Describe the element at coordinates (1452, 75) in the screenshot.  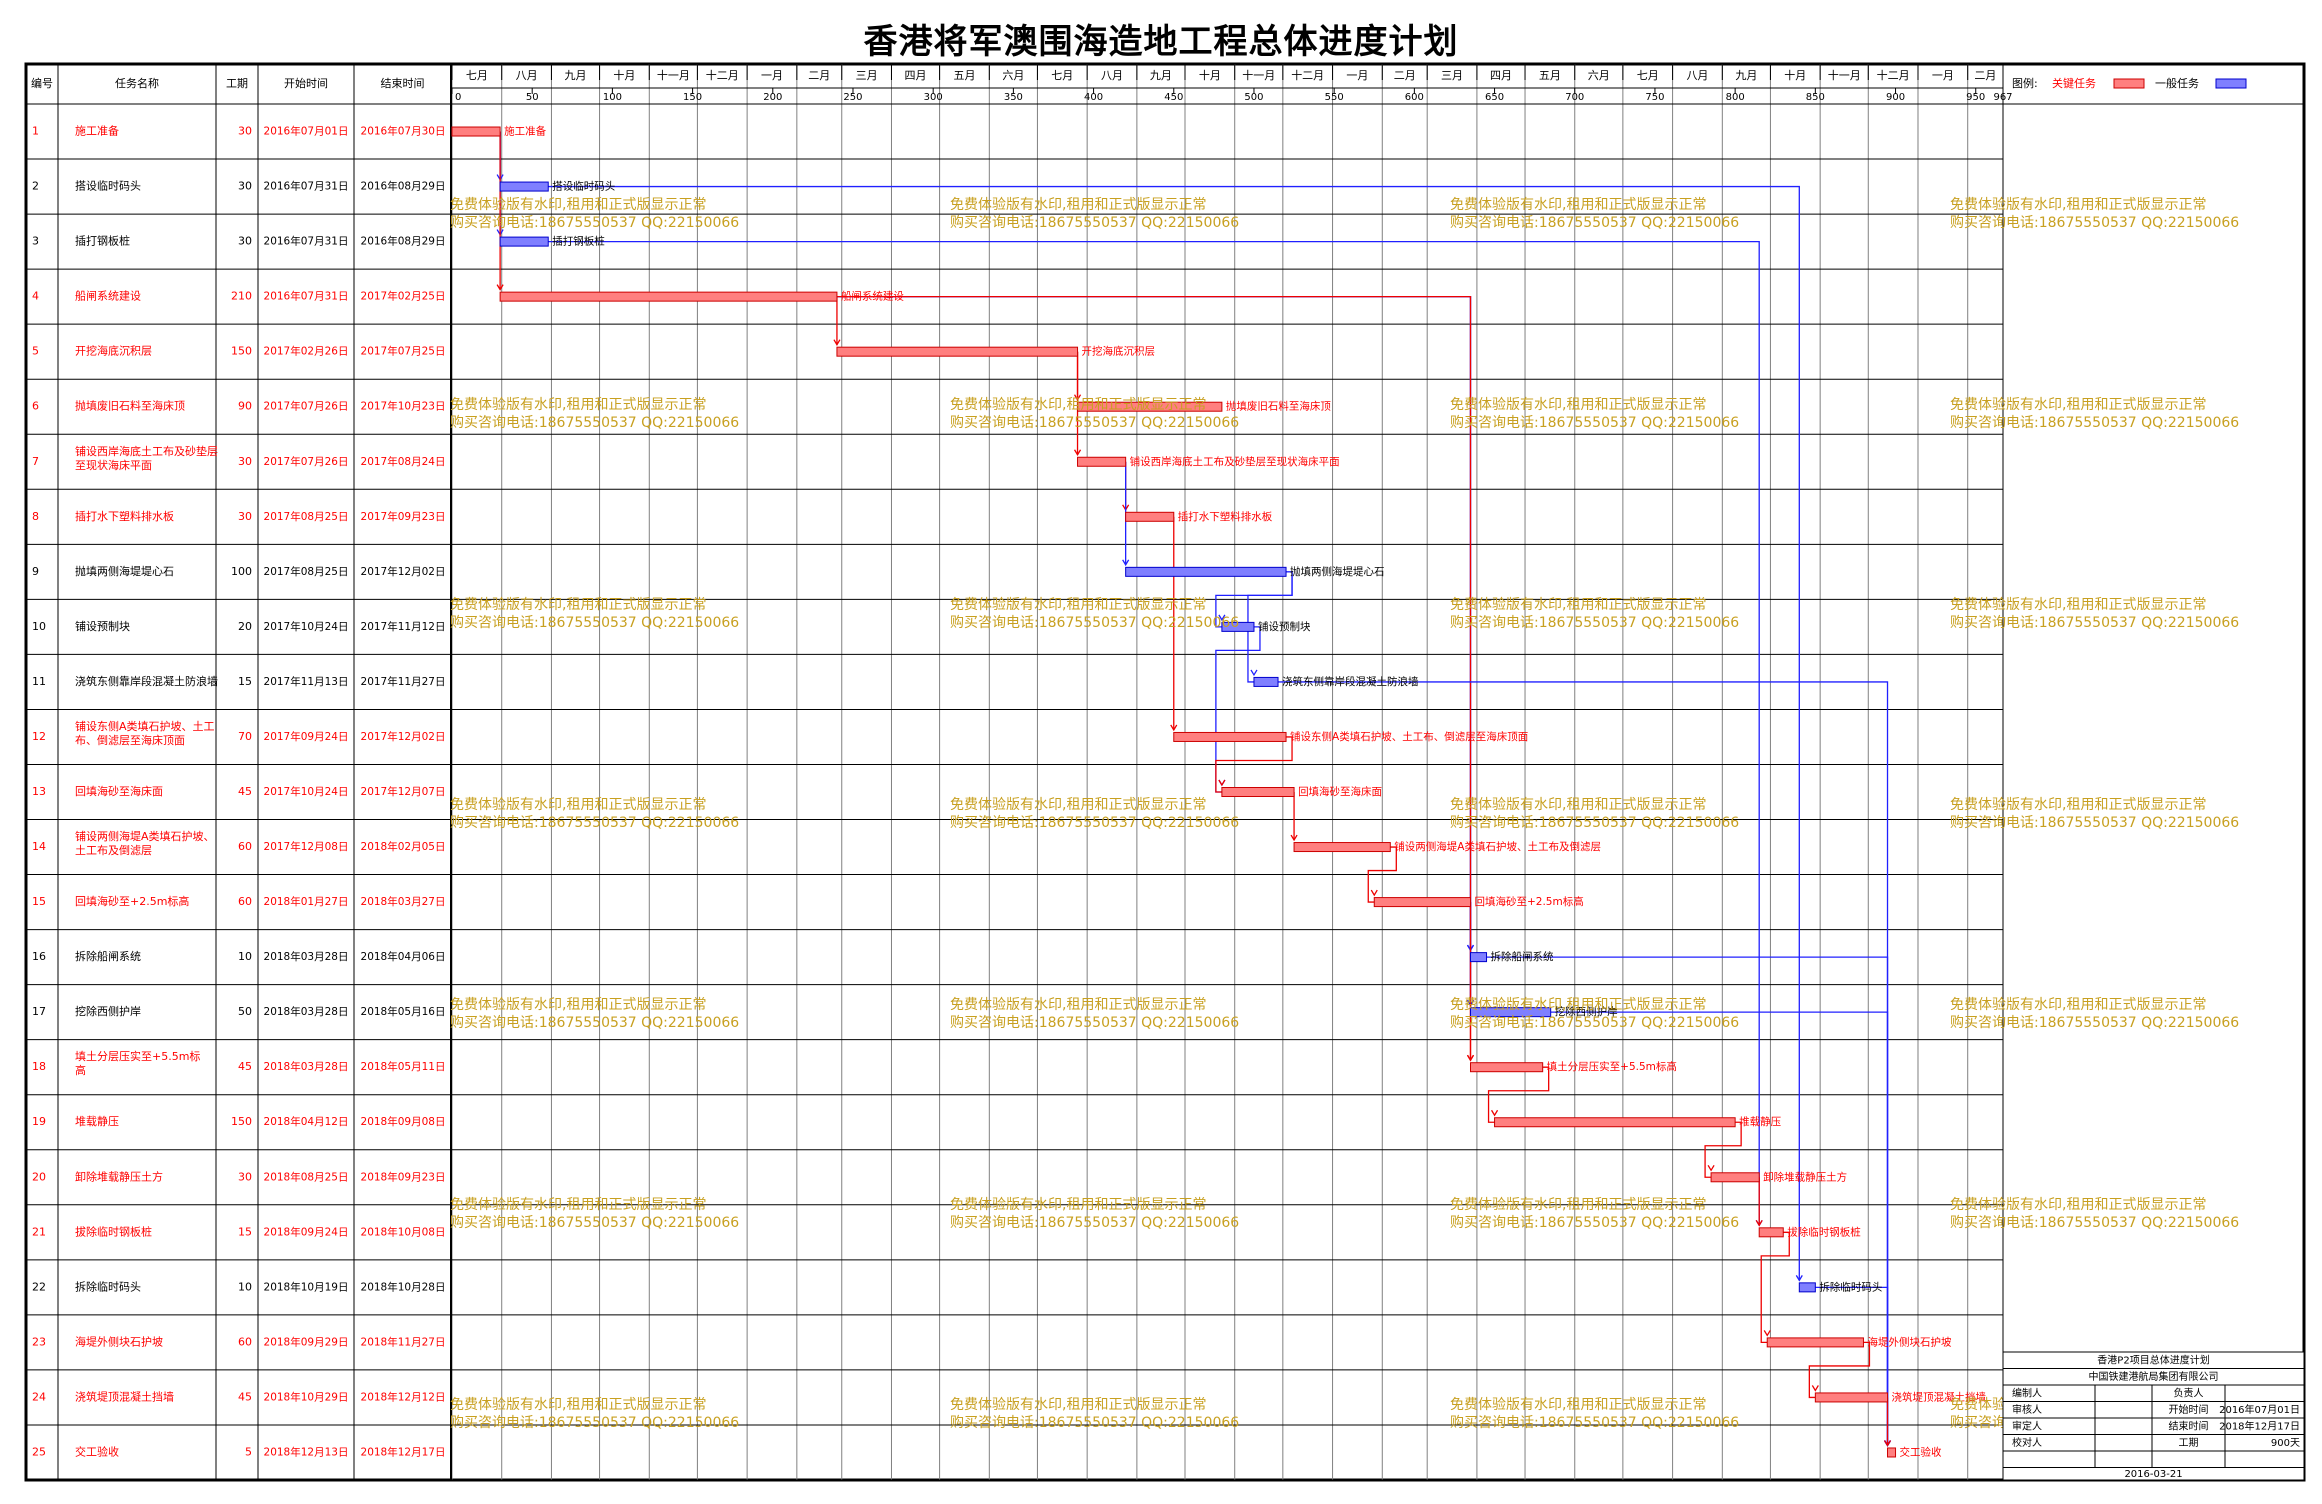
I see `month-label: 三月` at that location.